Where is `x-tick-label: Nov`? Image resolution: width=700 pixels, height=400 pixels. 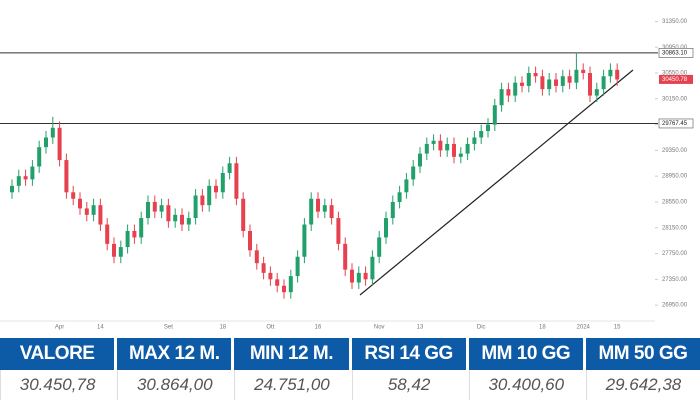 x-tick-label: Nov is located at coordinates (379, 328).